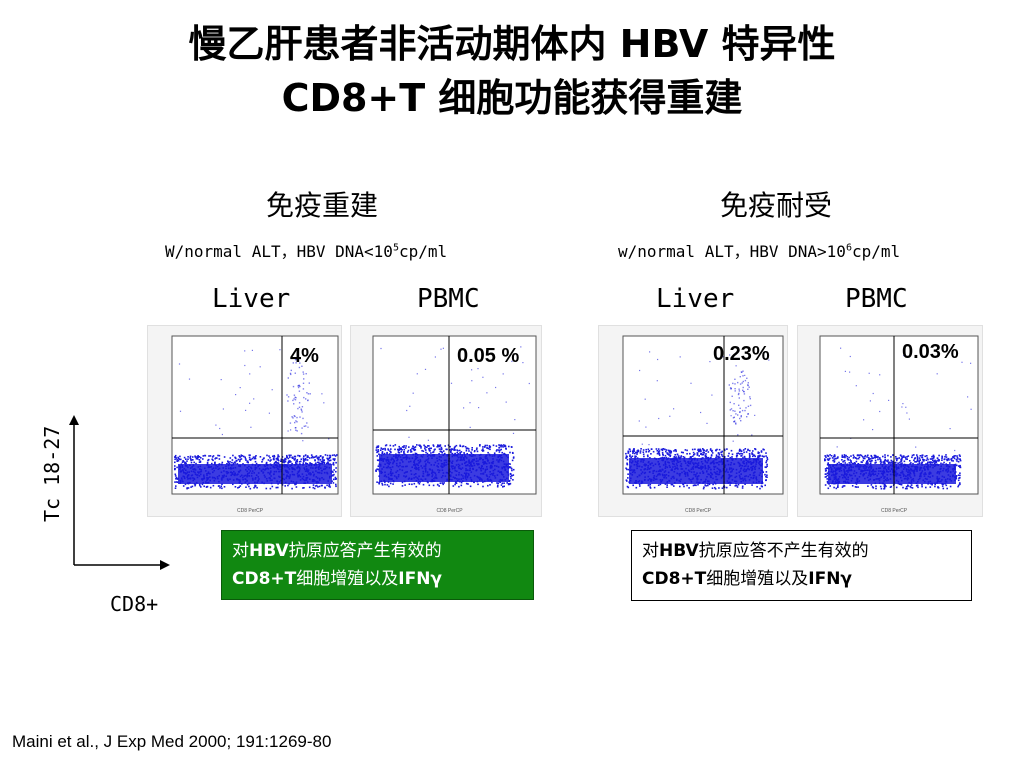  I want to click on plot-percent-label: 0.23%, so click(741, 354).